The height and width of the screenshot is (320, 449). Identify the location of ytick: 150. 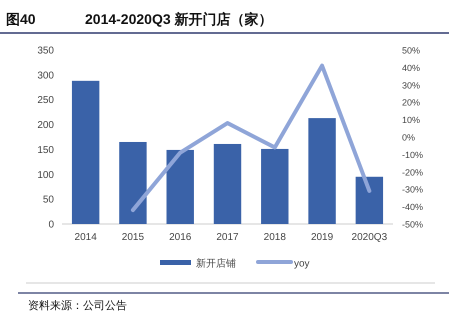
(45, 150).